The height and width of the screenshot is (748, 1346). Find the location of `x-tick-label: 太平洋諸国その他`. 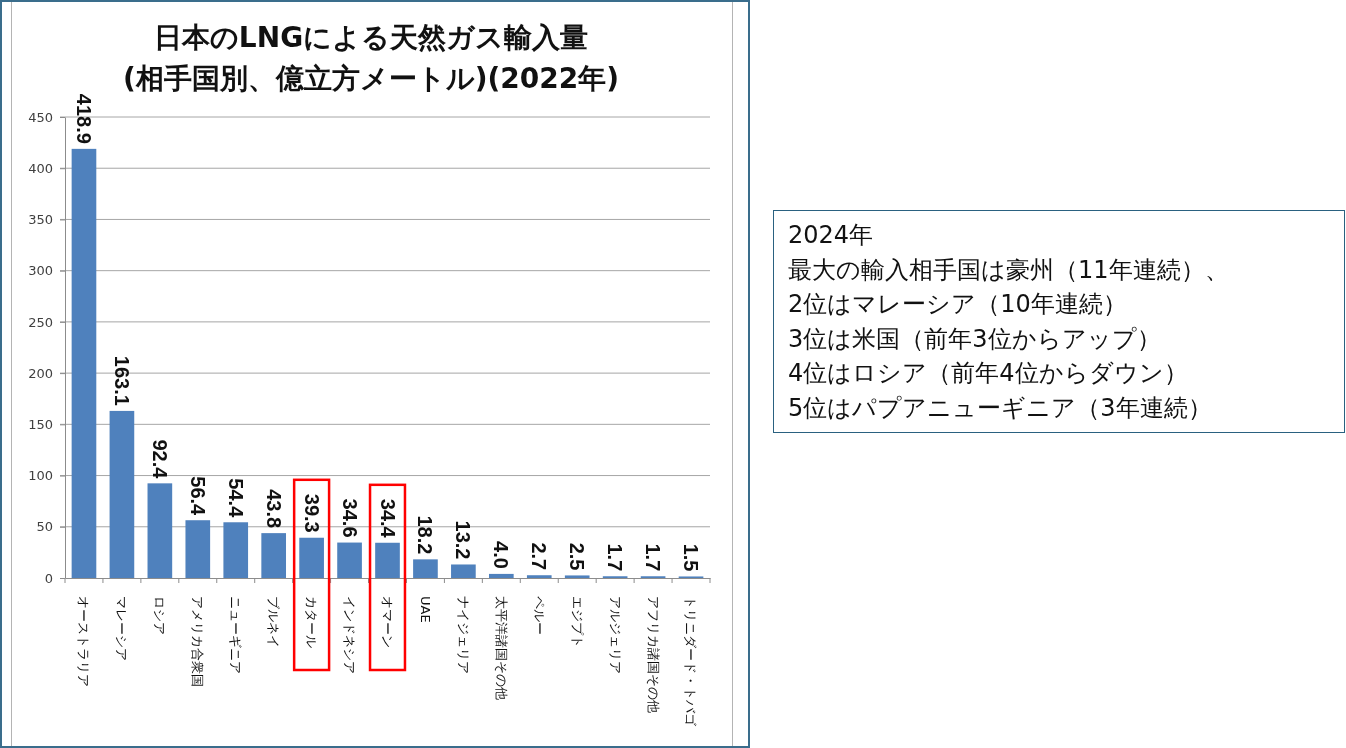

x-tick-label: 太平洋諸国その他 is located at coordinates (501, 648).